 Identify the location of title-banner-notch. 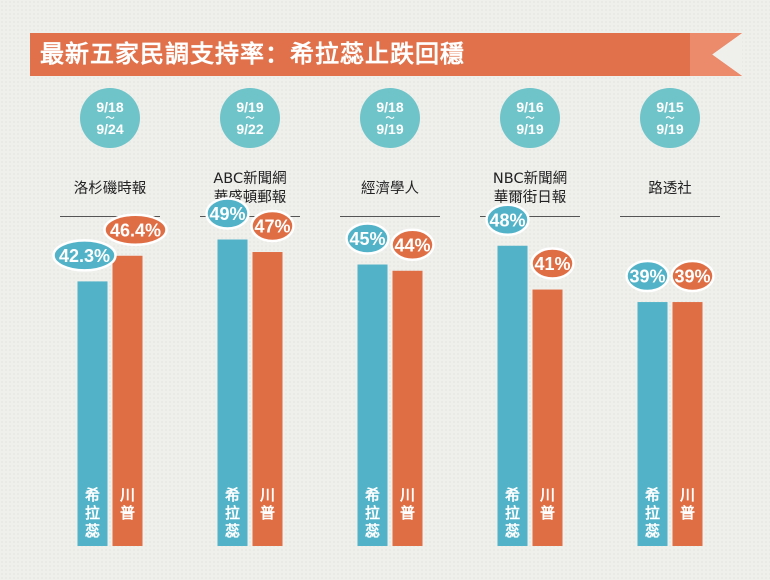
(727, 54).